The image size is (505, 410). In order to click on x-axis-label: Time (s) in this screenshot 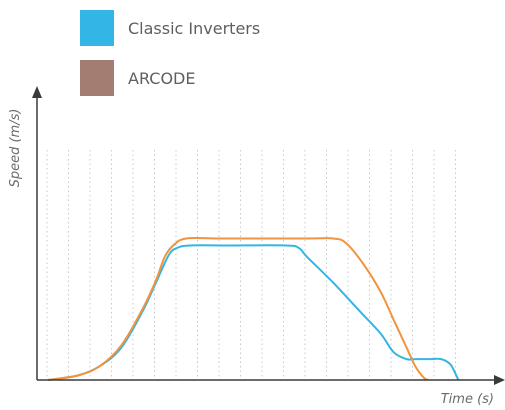, I will do `click(467, 399)`.